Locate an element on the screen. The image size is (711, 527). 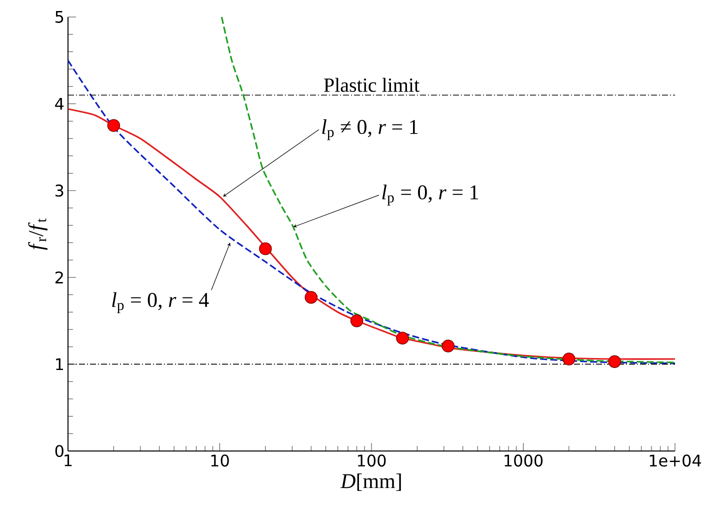
x-tick-label: 1e+04 is located at coordinates (675, 460).